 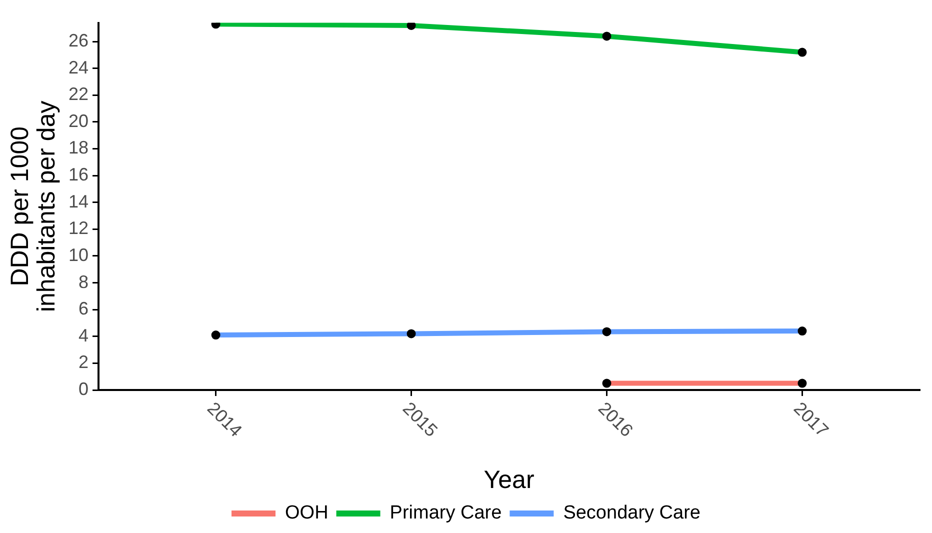 I want to click on y-tick-label: 26, so click(x=78, y=40).